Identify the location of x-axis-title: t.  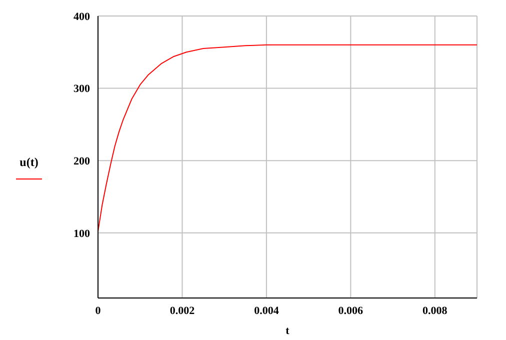
(288, 331).